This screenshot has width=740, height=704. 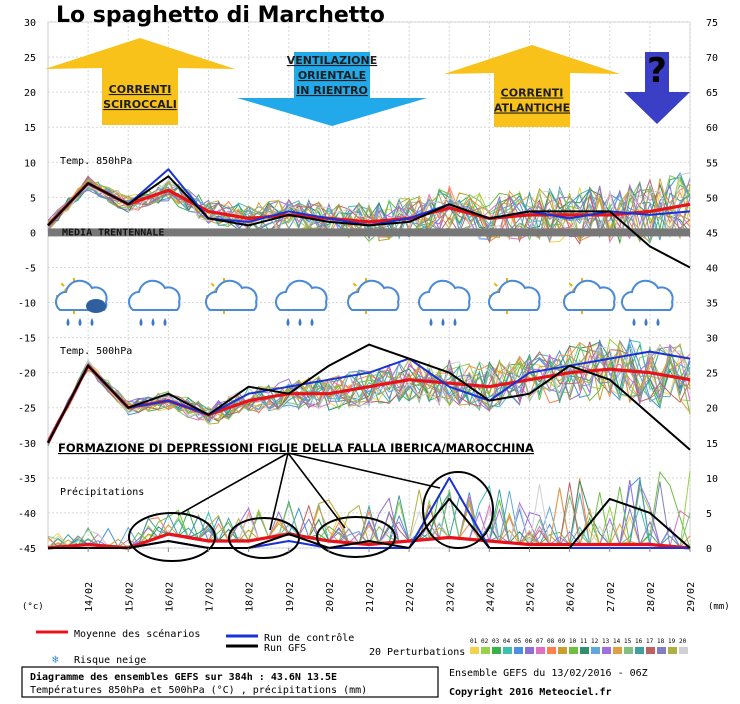 I want to click on chart-title: Lo spaghetto di Marchetto, so click(x=220, y=15).